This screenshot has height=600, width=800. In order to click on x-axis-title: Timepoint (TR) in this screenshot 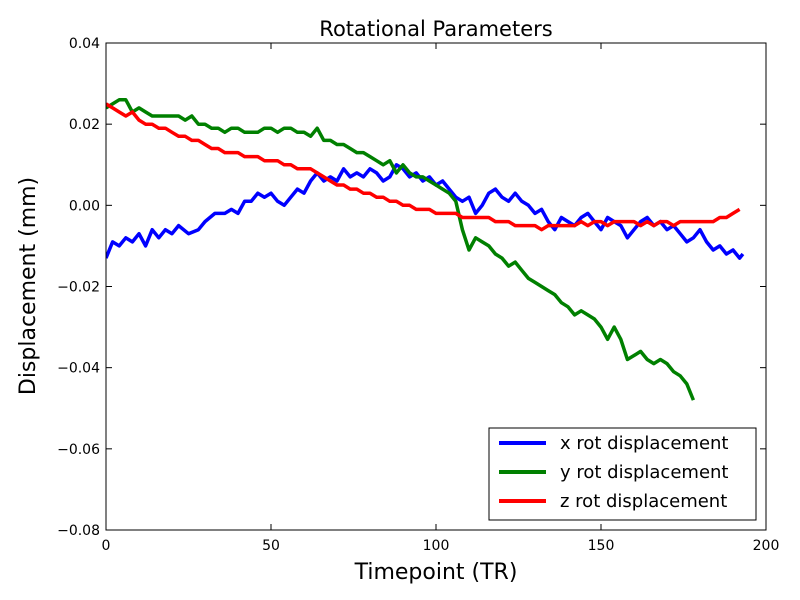, I will do `click(436, 572)`.